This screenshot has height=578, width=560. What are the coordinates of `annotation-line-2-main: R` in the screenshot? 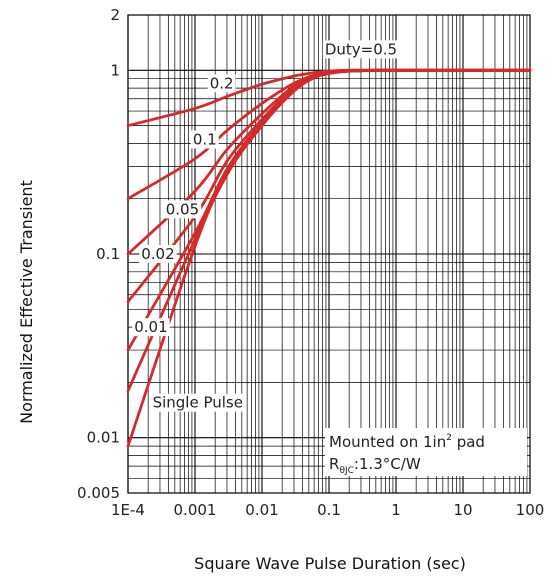 It's located at (334, 464).